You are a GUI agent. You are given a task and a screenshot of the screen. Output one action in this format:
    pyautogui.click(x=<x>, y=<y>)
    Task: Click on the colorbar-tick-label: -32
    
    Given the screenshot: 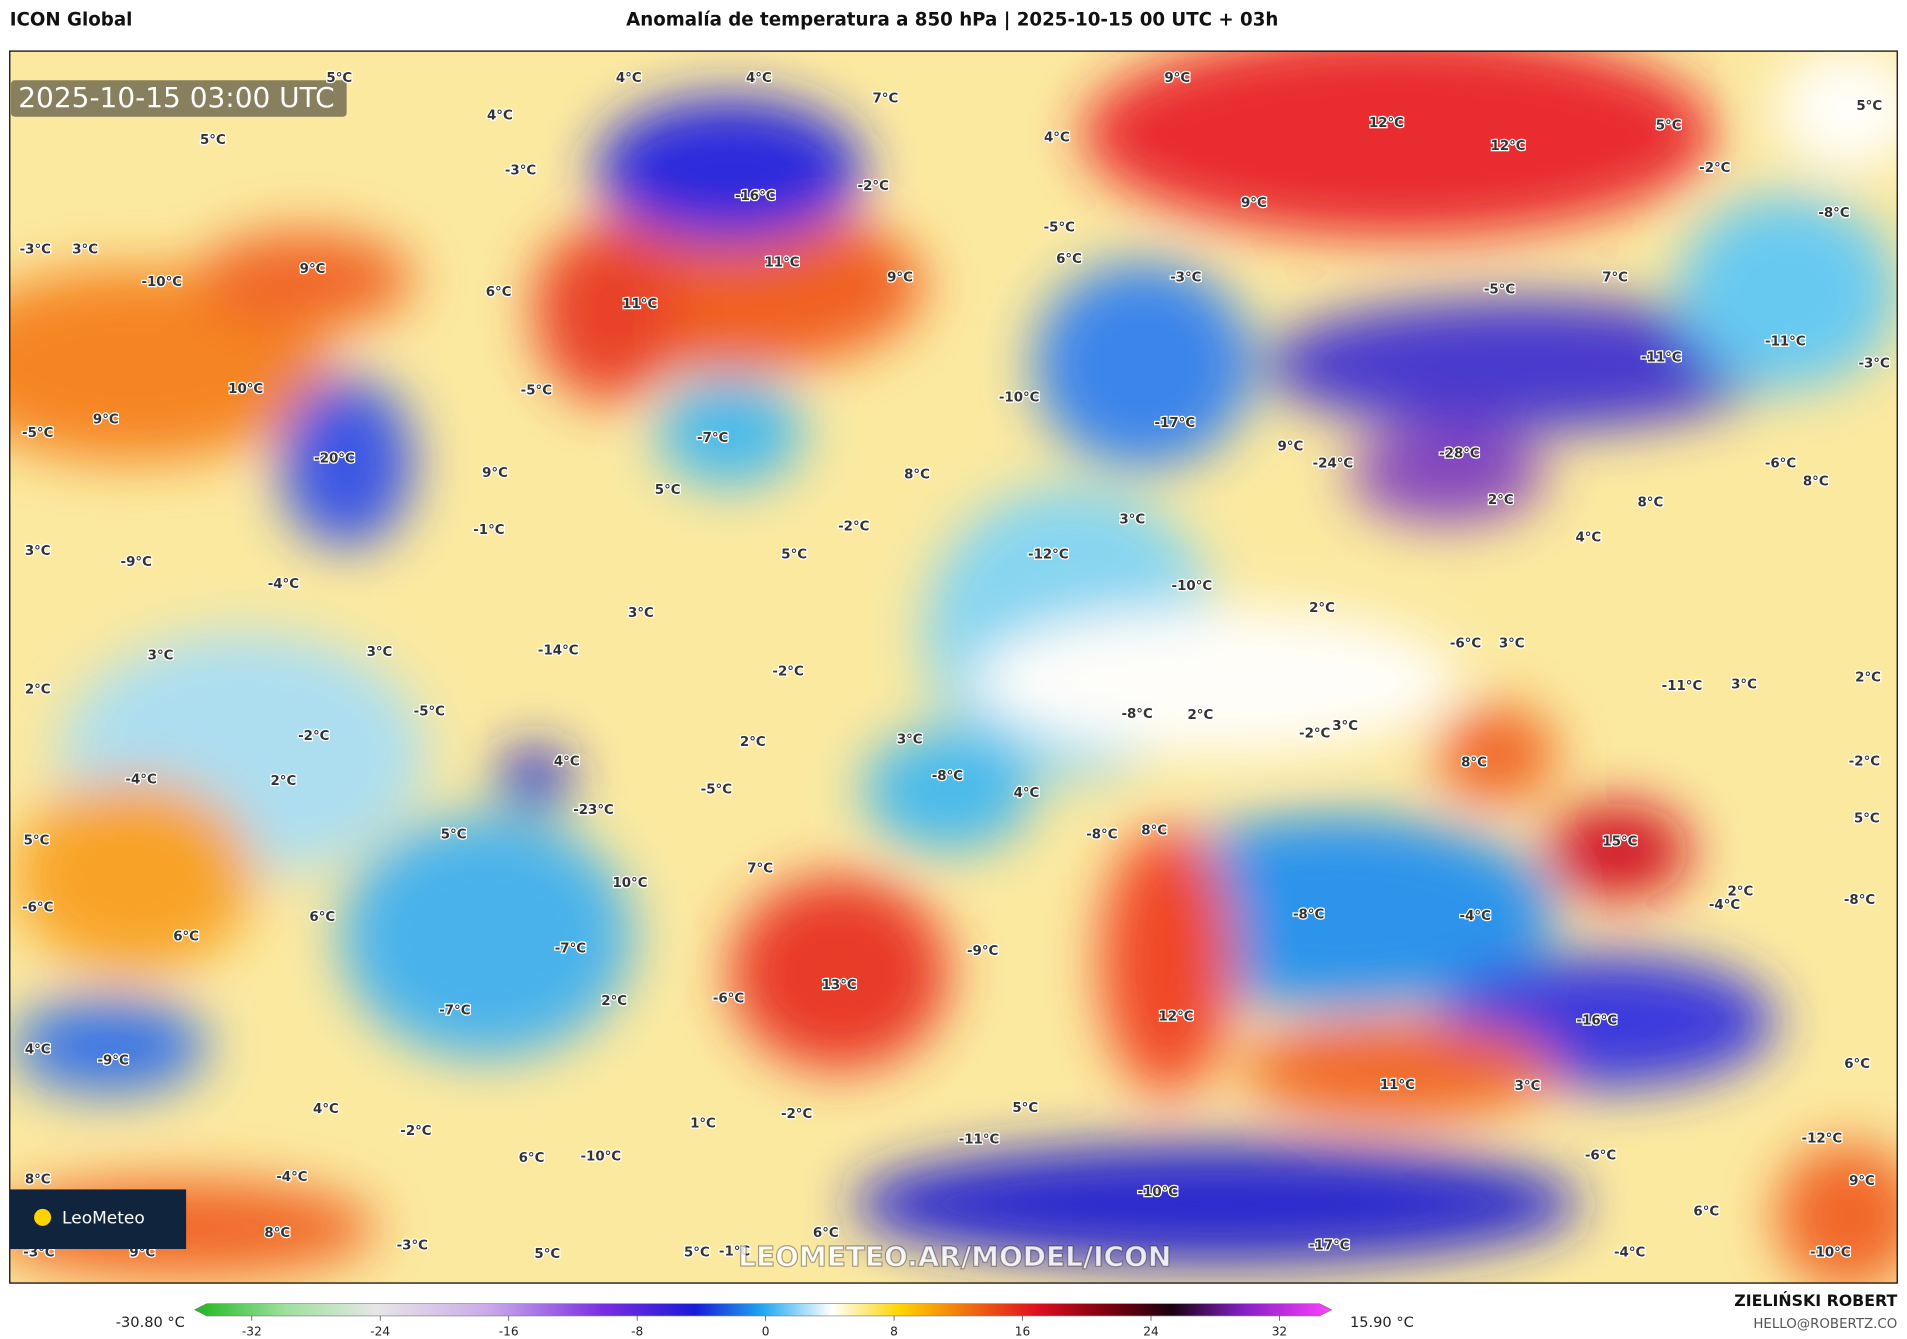 What is the action you would take?
    pyautogui.click(x=252, y=1331)
    